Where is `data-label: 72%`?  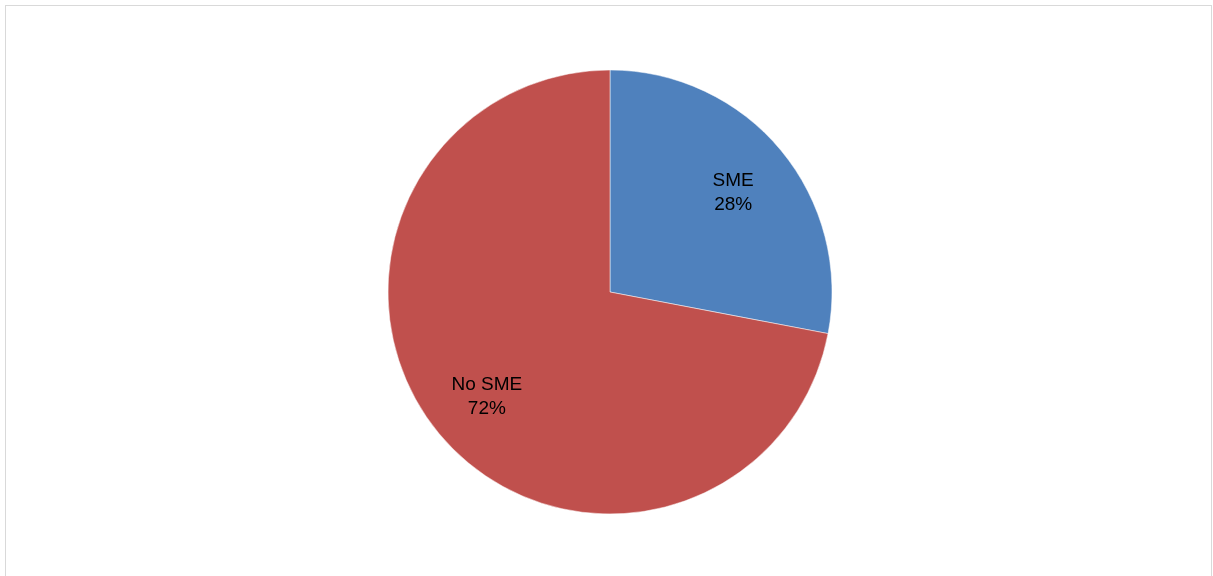 data-label: 72% is located at coordinates (486, 407).